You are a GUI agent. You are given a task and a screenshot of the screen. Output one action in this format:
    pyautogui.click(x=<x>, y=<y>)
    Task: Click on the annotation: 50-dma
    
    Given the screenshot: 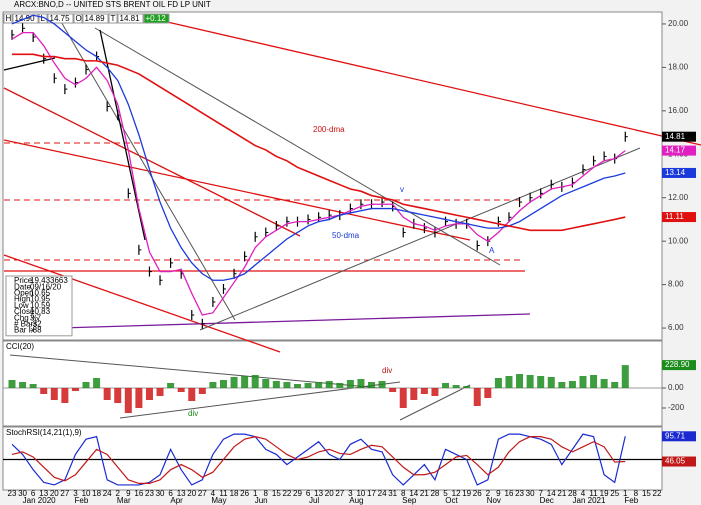 What is the action you would take?
    pyautogui.click(x=346, y=235)
    